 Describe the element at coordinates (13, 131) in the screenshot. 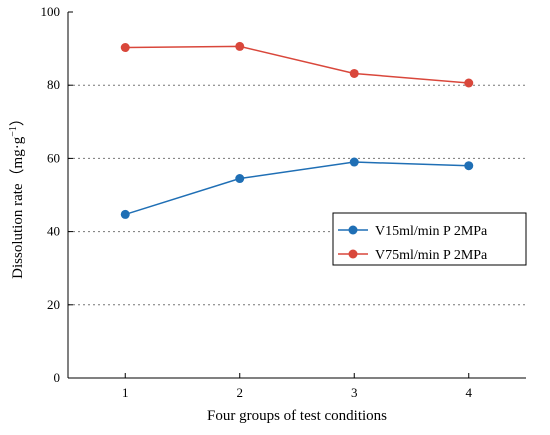

I see `y-axis-title-sup: −1` at that location.